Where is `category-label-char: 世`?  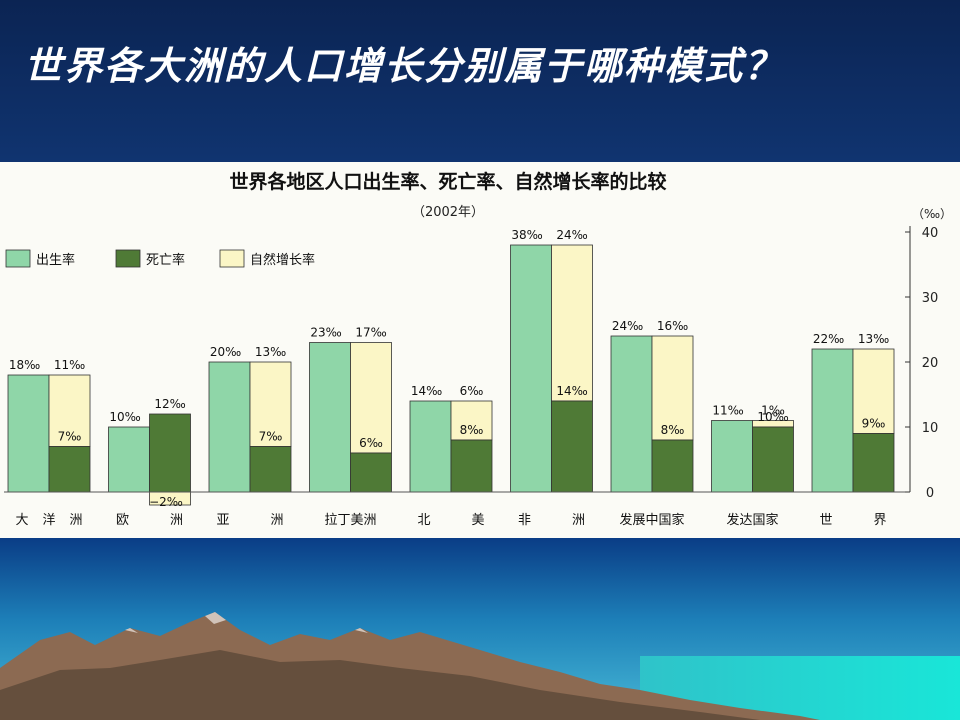 category-label-char: 世 is located at coordinates (825, 520).